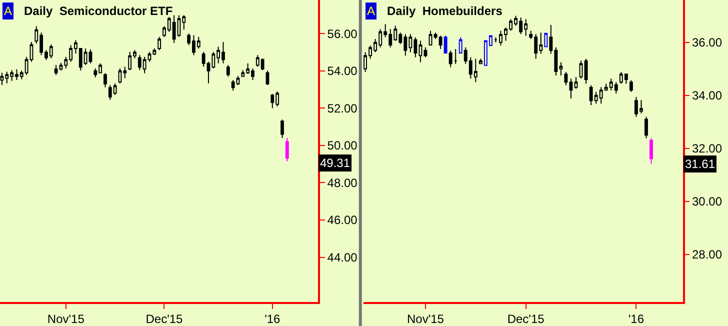  What do you see at coordinates (707, 95) in the screenshot?
I see `y-tick-label: 34.00` at bounding box center [707, 95].